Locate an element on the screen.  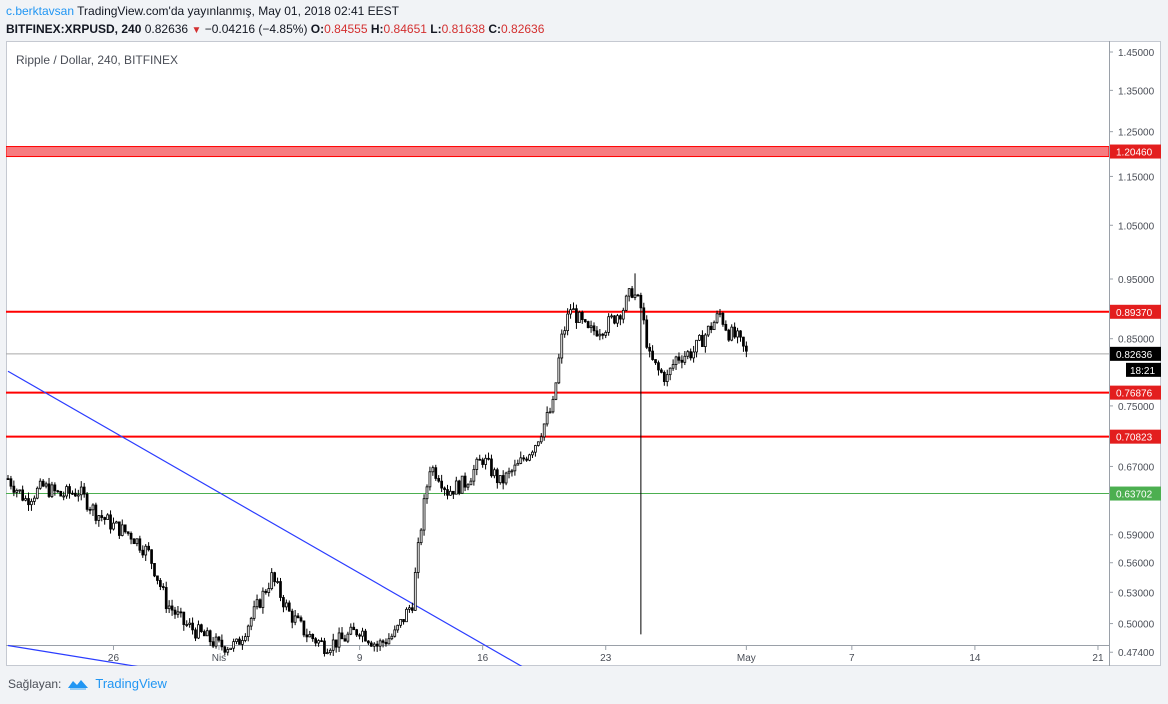
open-value: 0.84555 is located at coordinates (346, 29).